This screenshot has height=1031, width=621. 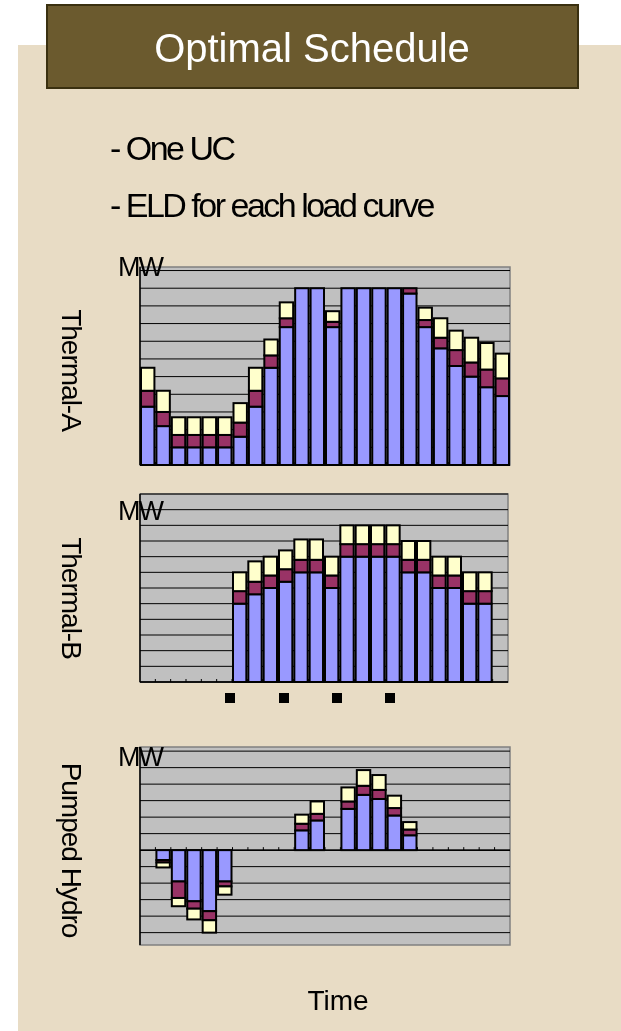 What do you see at coordinates (71, 371) in the screenshot?
I see `y-axis-title: Thermal-A` at bounding box center [71, 371].